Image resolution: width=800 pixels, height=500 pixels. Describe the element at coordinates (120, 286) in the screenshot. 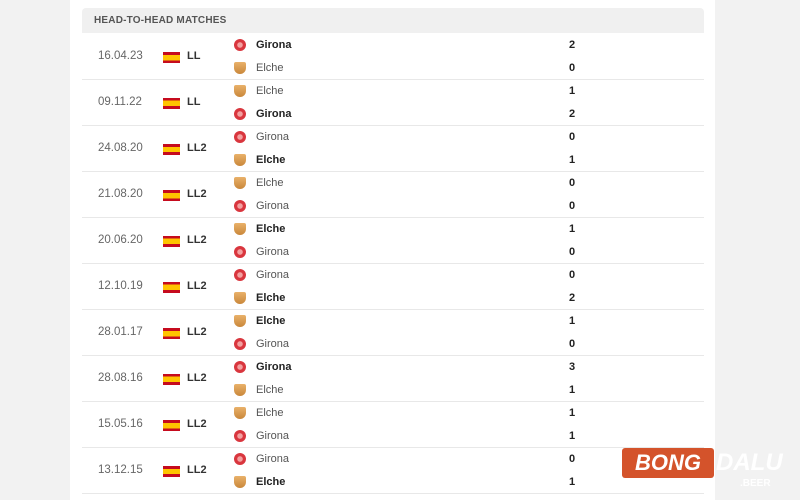

I see `match-date: 12.10.19` at that location.